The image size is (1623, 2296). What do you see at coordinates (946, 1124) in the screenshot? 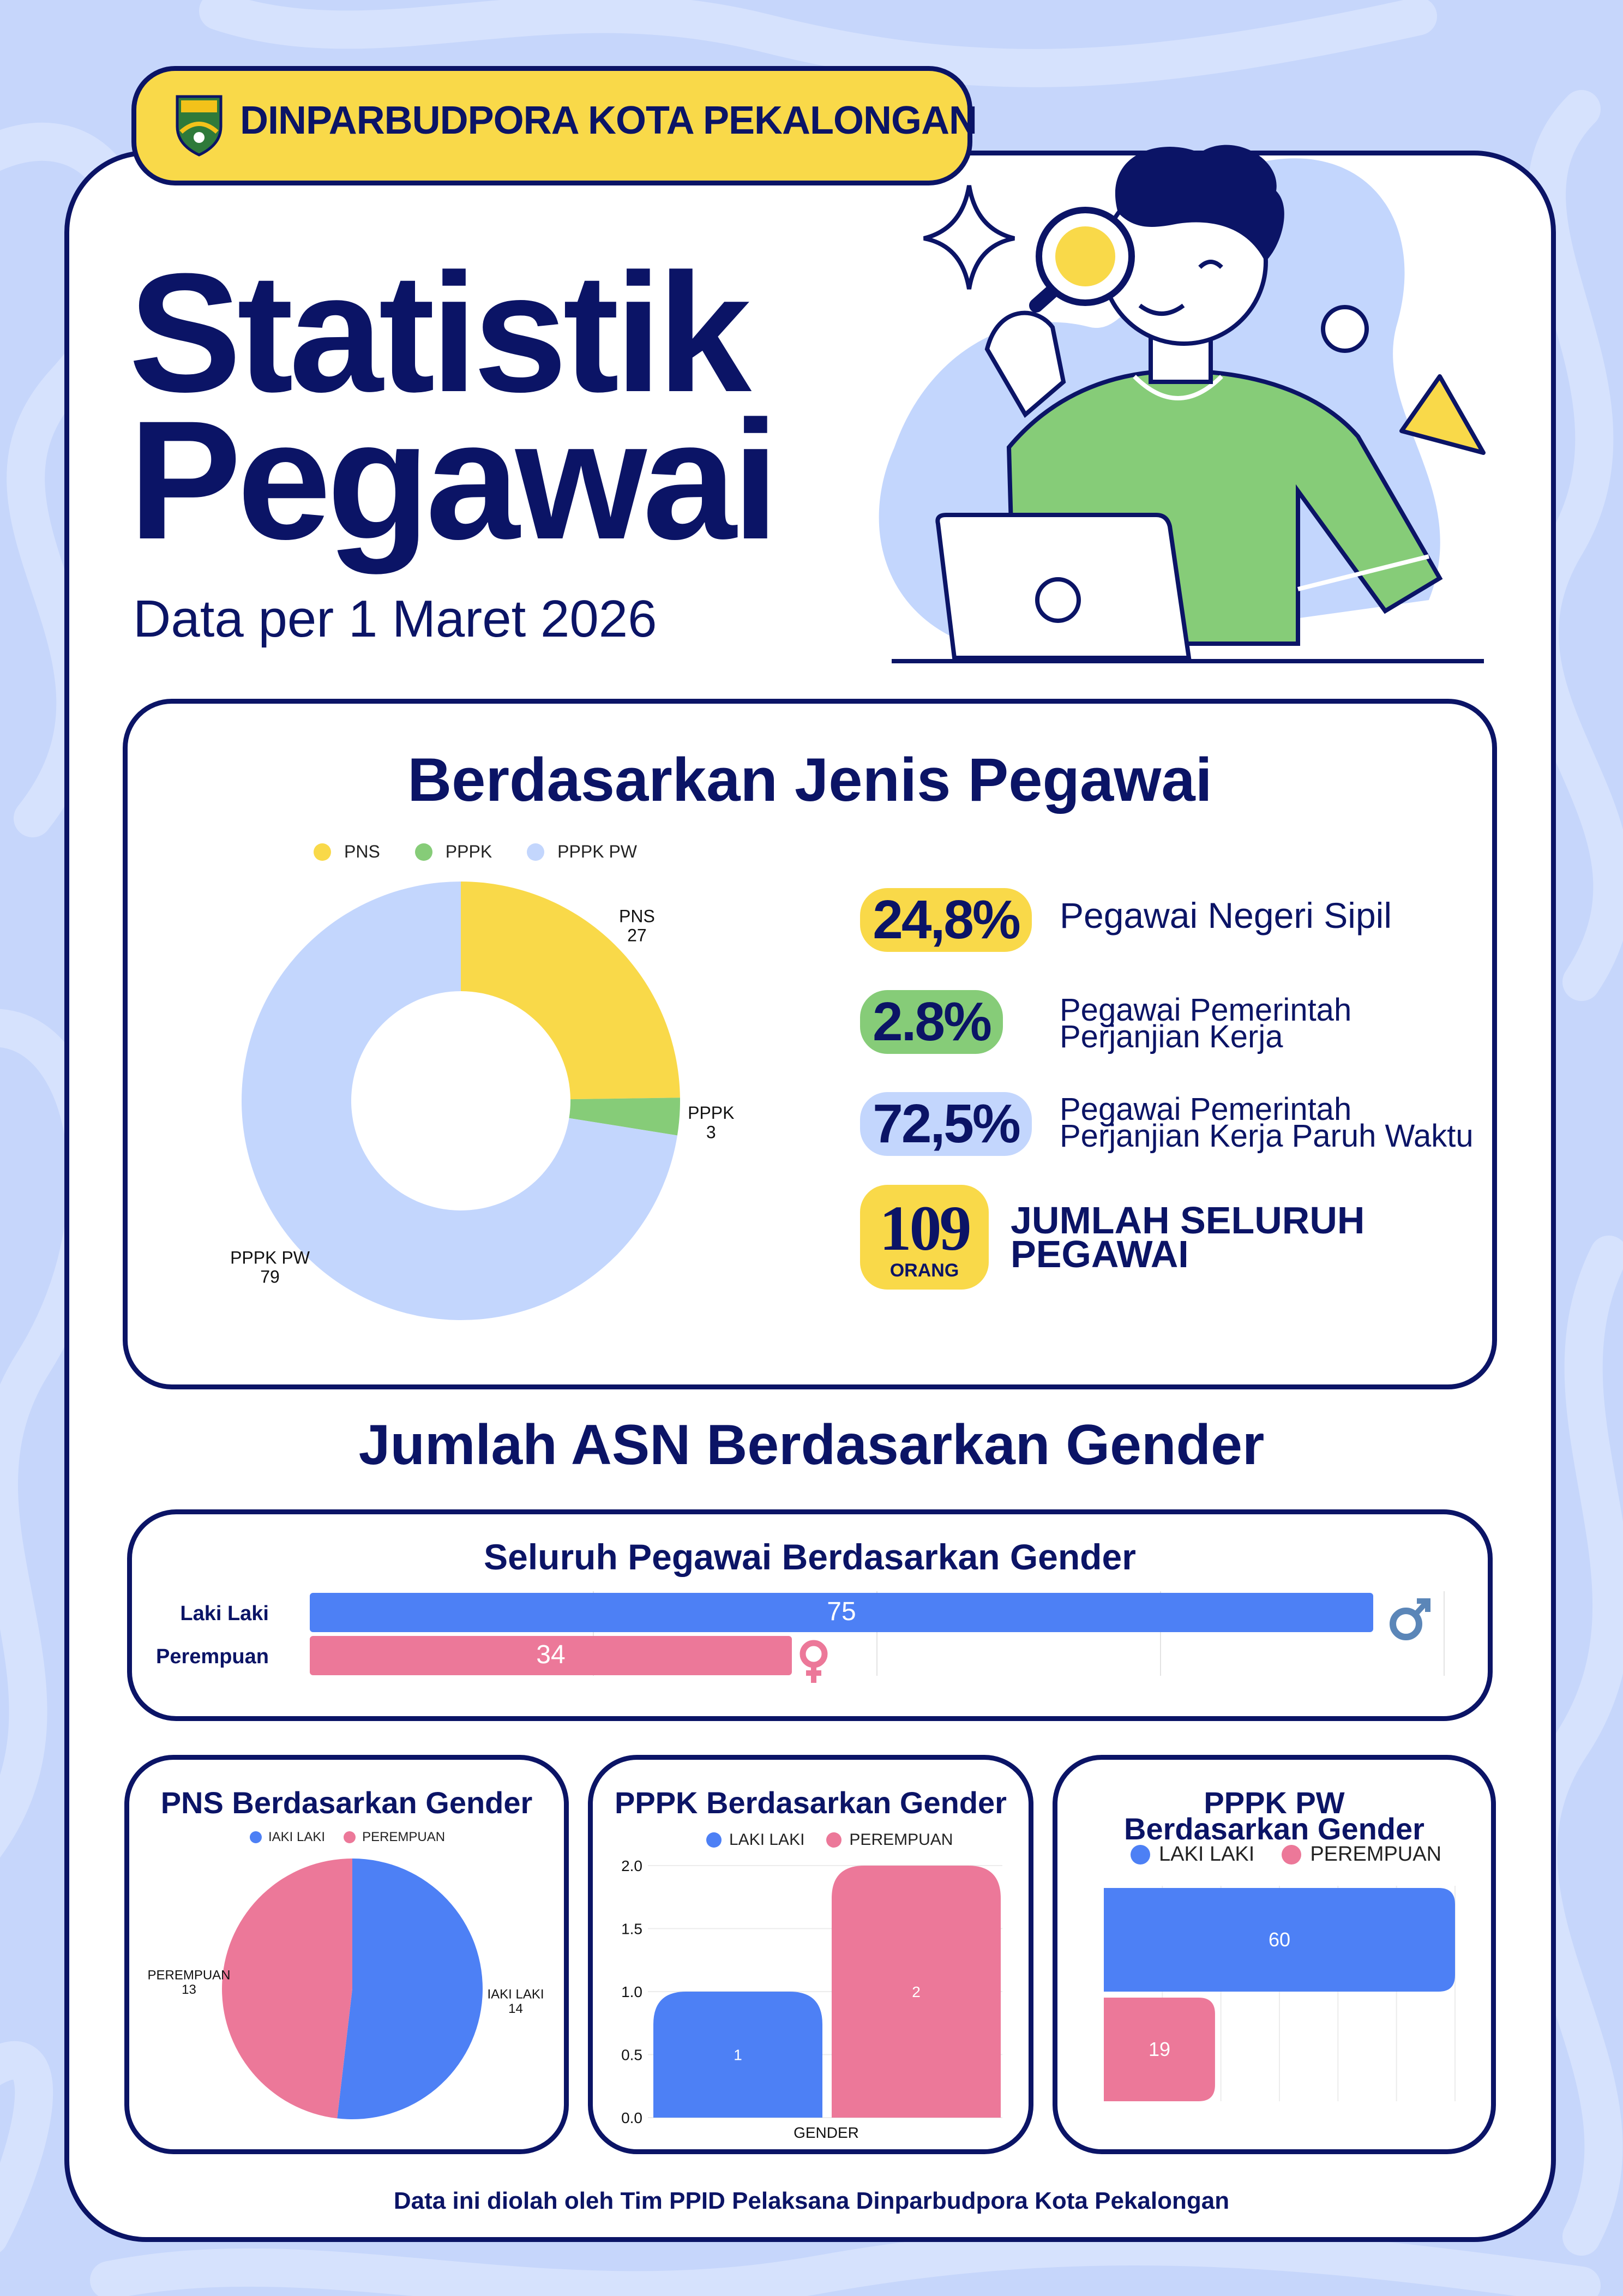
I see `stat-badge-pppk-pw: 72,5%` at bounding box center [946, 1124].